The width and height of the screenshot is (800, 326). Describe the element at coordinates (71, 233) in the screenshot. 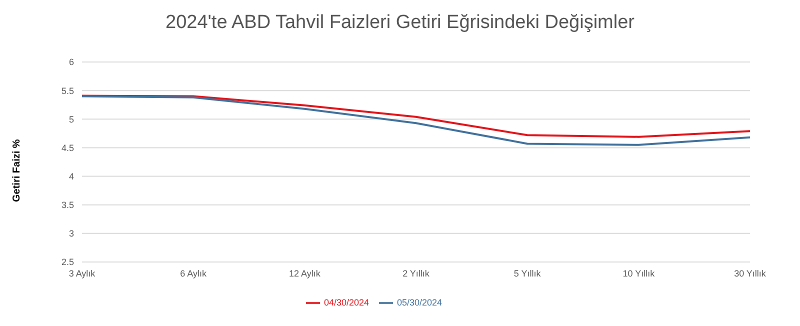

I see `y-tick-label: 3` at that location.